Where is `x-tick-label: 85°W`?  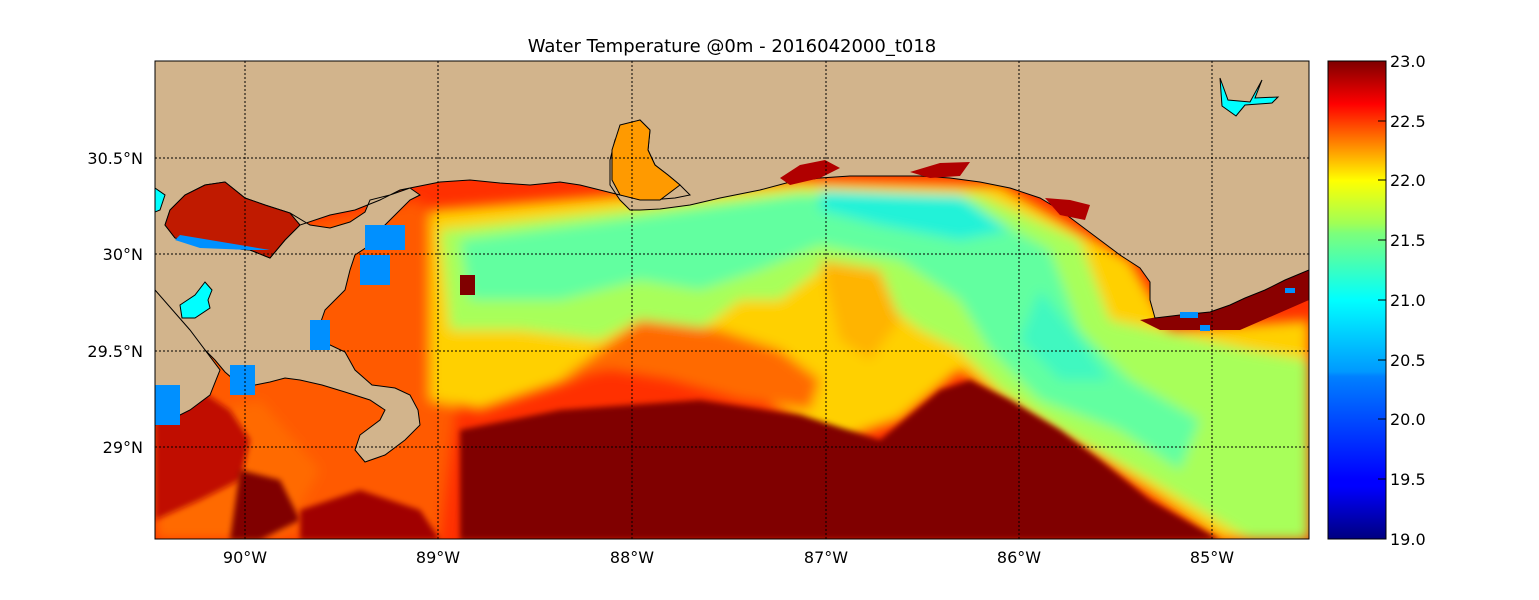 x-tick-label: 85°W is located at coordinates (1212, 557).